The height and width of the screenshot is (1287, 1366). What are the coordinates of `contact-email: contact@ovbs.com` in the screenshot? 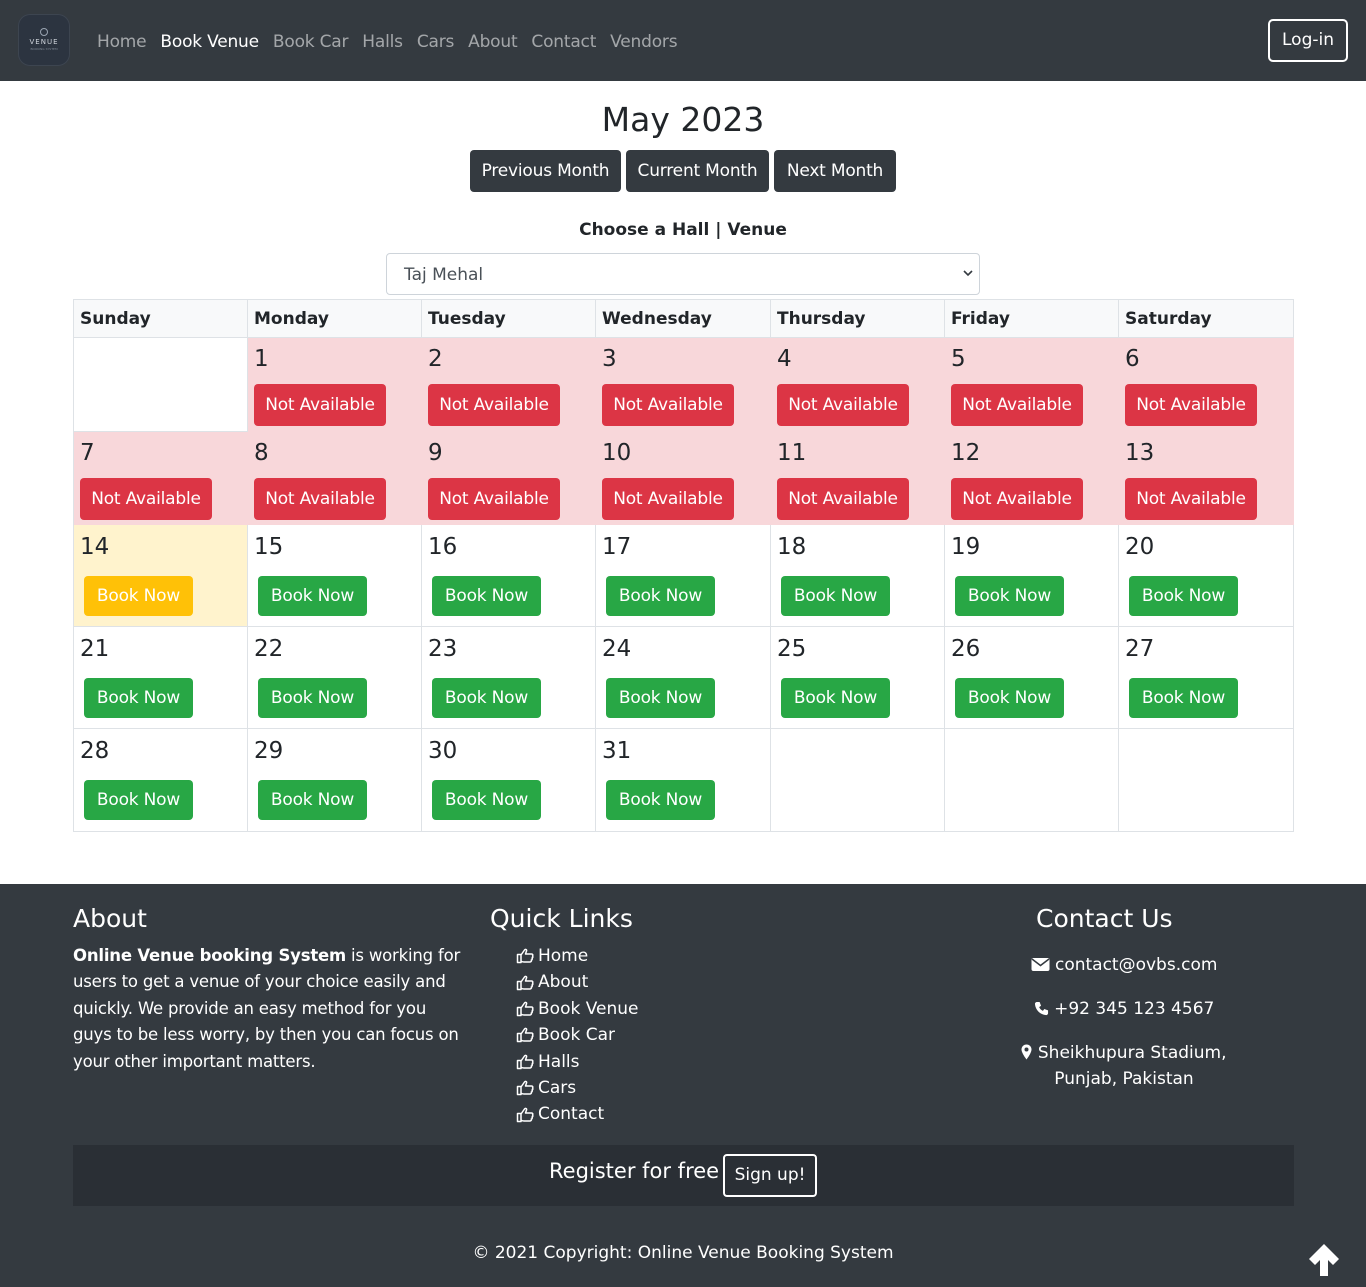 It's located at (1124, 965).